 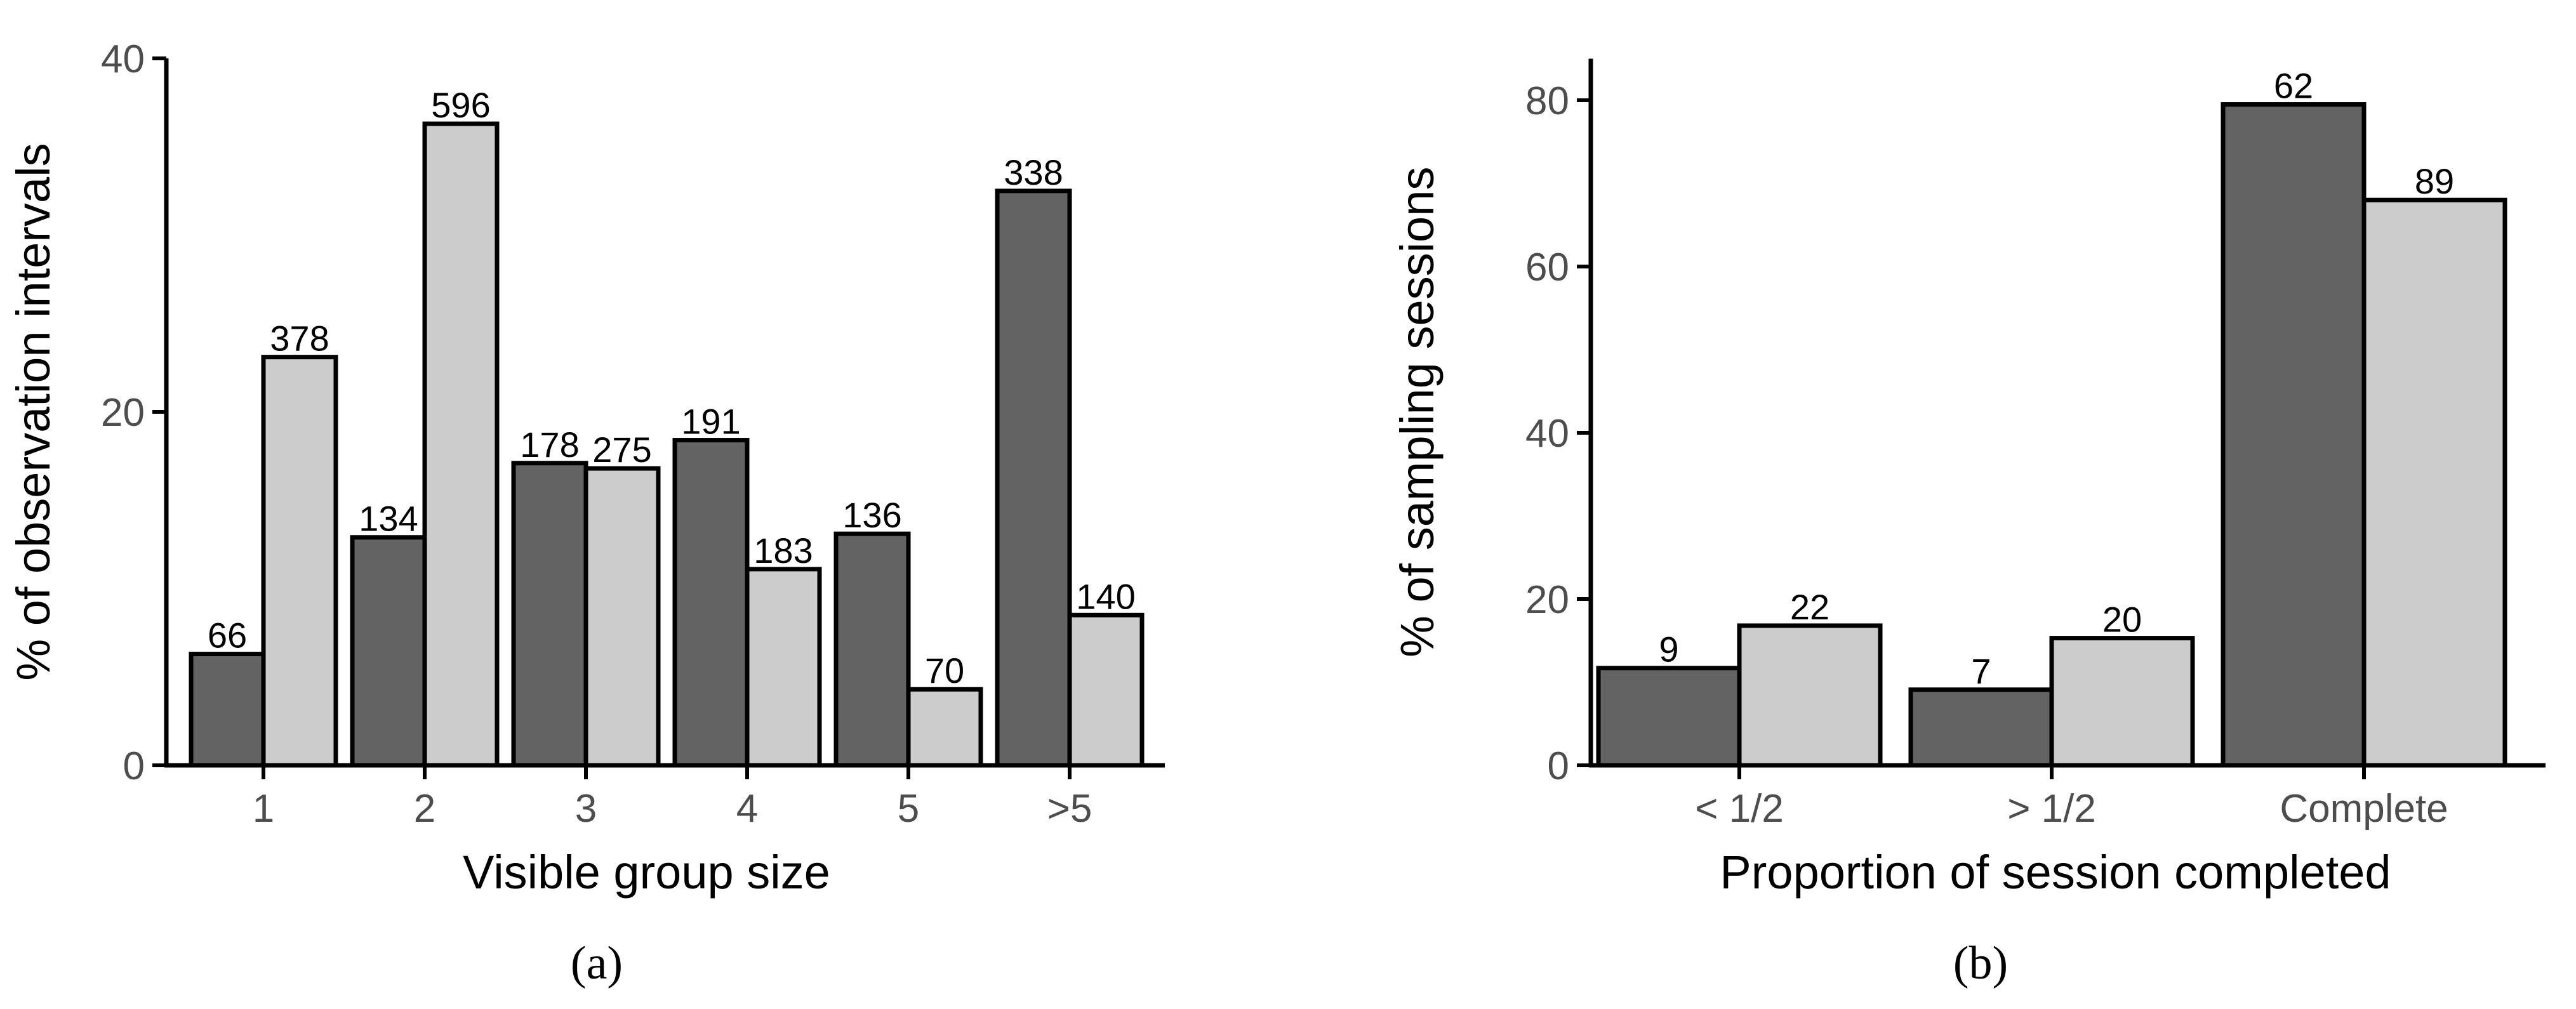 I want to click on y-tick-label: 60, so click(x=1547, y=267).